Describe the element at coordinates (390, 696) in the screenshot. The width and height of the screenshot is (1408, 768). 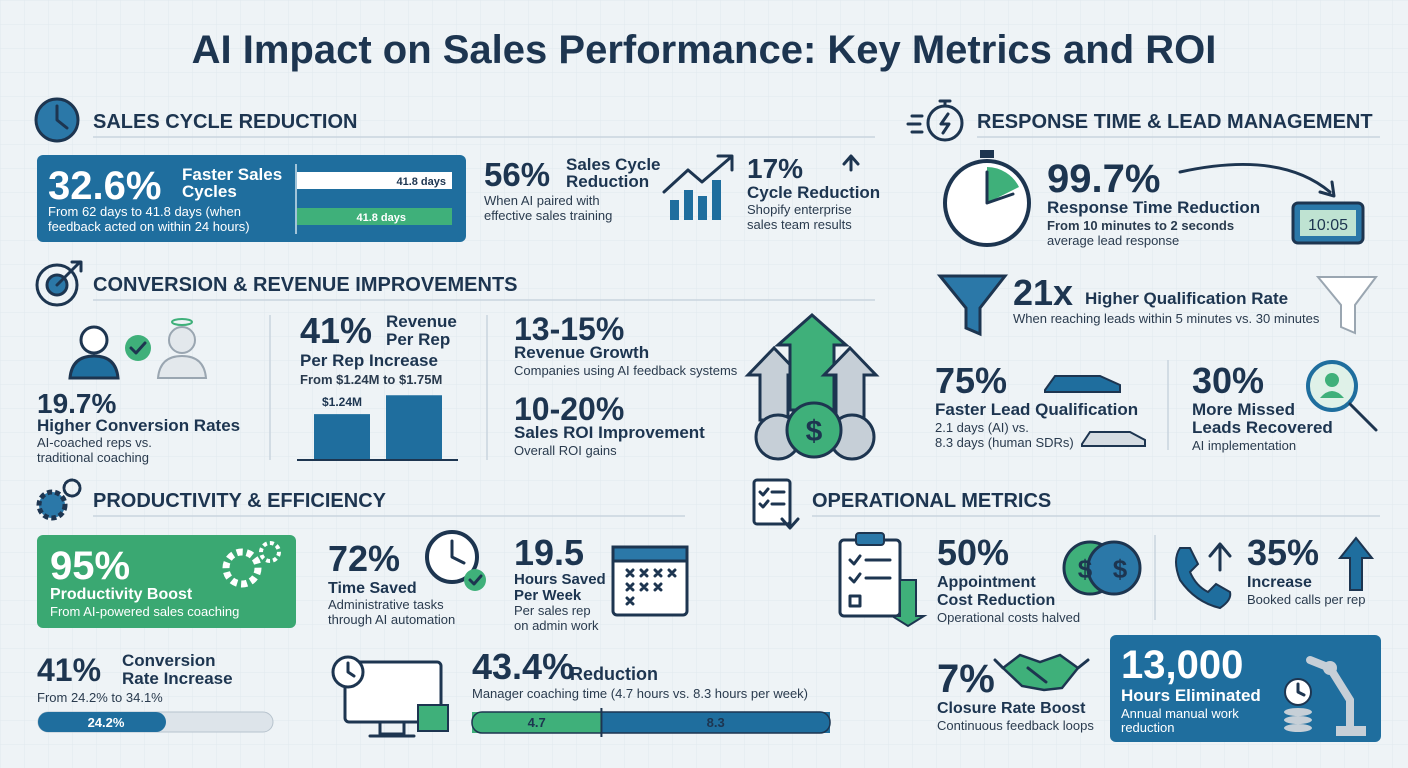
I see `monitor-icon` at that location.